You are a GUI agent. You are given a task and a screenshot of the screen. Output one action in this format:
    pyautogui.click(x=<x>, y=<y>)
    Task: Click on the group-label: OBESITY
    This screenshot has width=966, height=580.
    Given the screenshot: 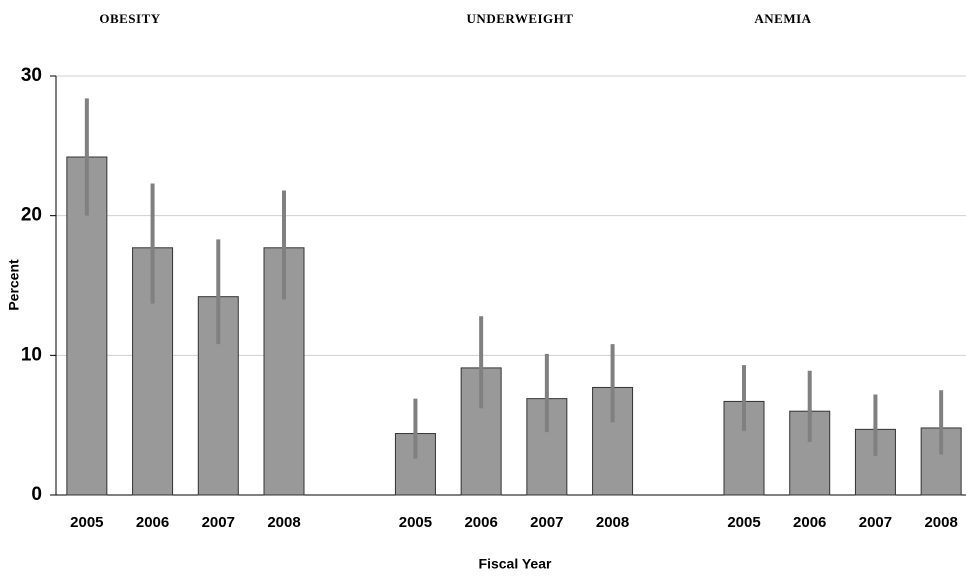 What is the action you would take?
    pyautogui.click(x=129, y=18)
    